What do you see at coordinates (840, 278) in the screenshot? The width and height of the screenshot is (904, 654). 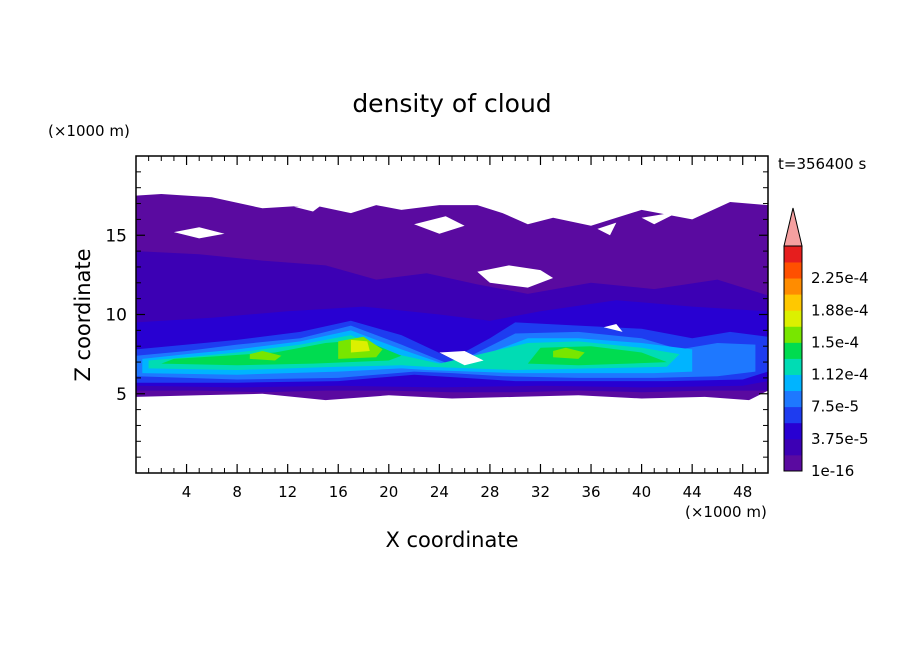 I see `colorbar-label: 2.25e-4` at bounding box center [840, 278].